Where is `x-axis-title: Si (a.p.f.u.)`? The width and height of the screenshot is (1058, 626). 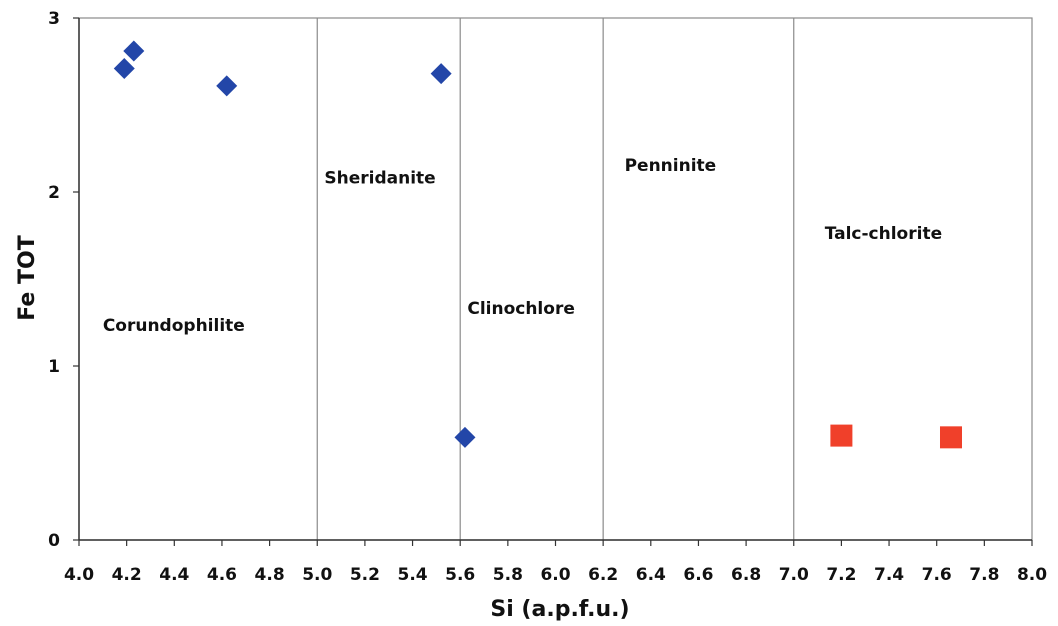 x-axis-title: Si (a.p.f.u.) is located at coordinates (559, 609).